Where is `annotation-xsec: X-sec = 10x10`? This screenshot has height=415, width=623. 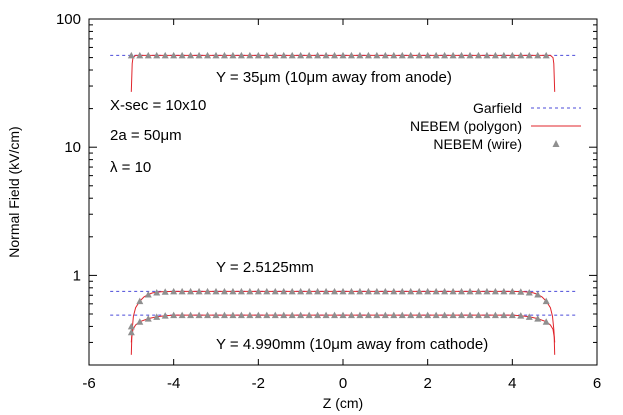 annotation-xsec: X-sec = 10x10 is located at coordinates (158, 105).